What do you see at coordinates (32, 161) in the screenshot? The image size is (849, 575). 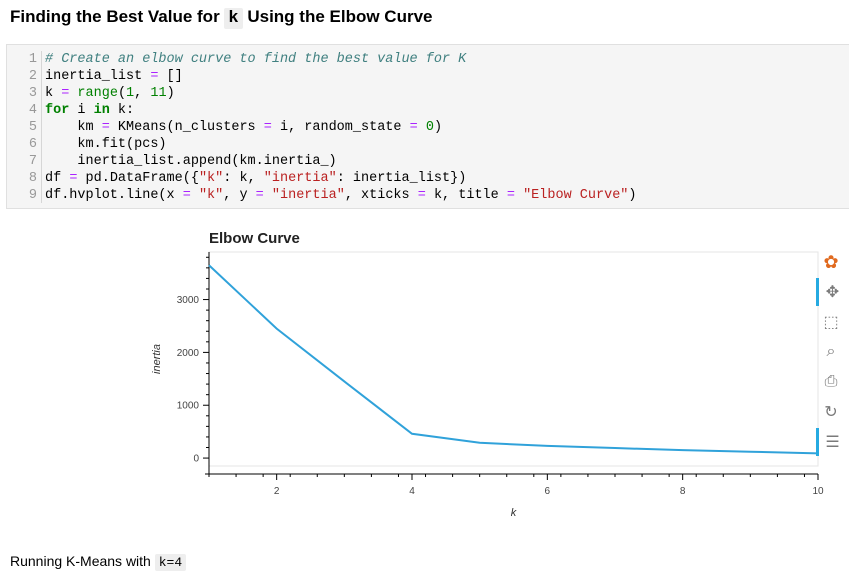 I see `line-number: 7` at bounding box center [32, 161].